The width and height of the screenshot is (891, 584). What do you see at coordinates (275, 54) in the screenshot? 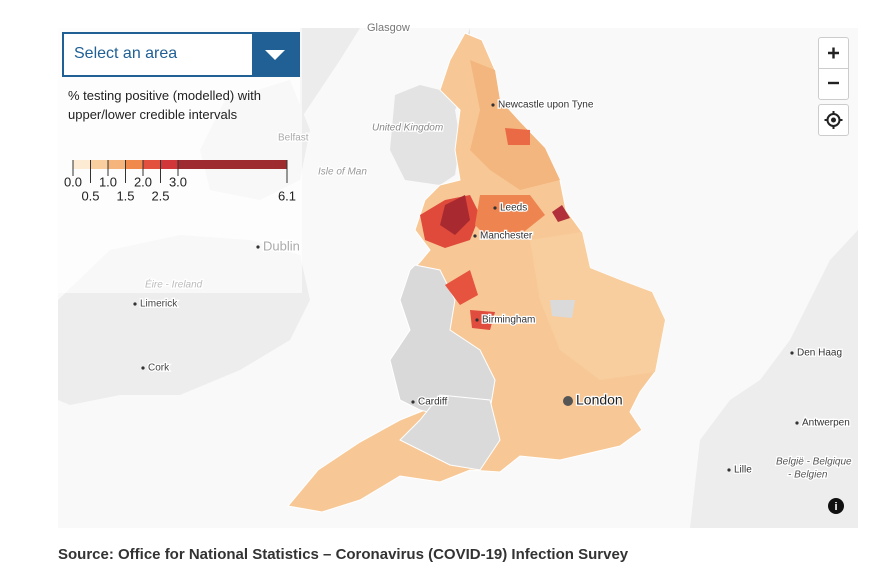
I see `select-arrow` at bounding box center [275, 54].